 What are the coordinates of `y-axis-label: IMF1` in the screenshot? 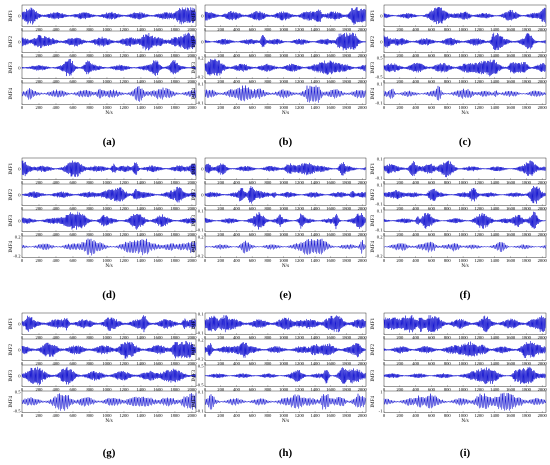 It's located at (194, 323).